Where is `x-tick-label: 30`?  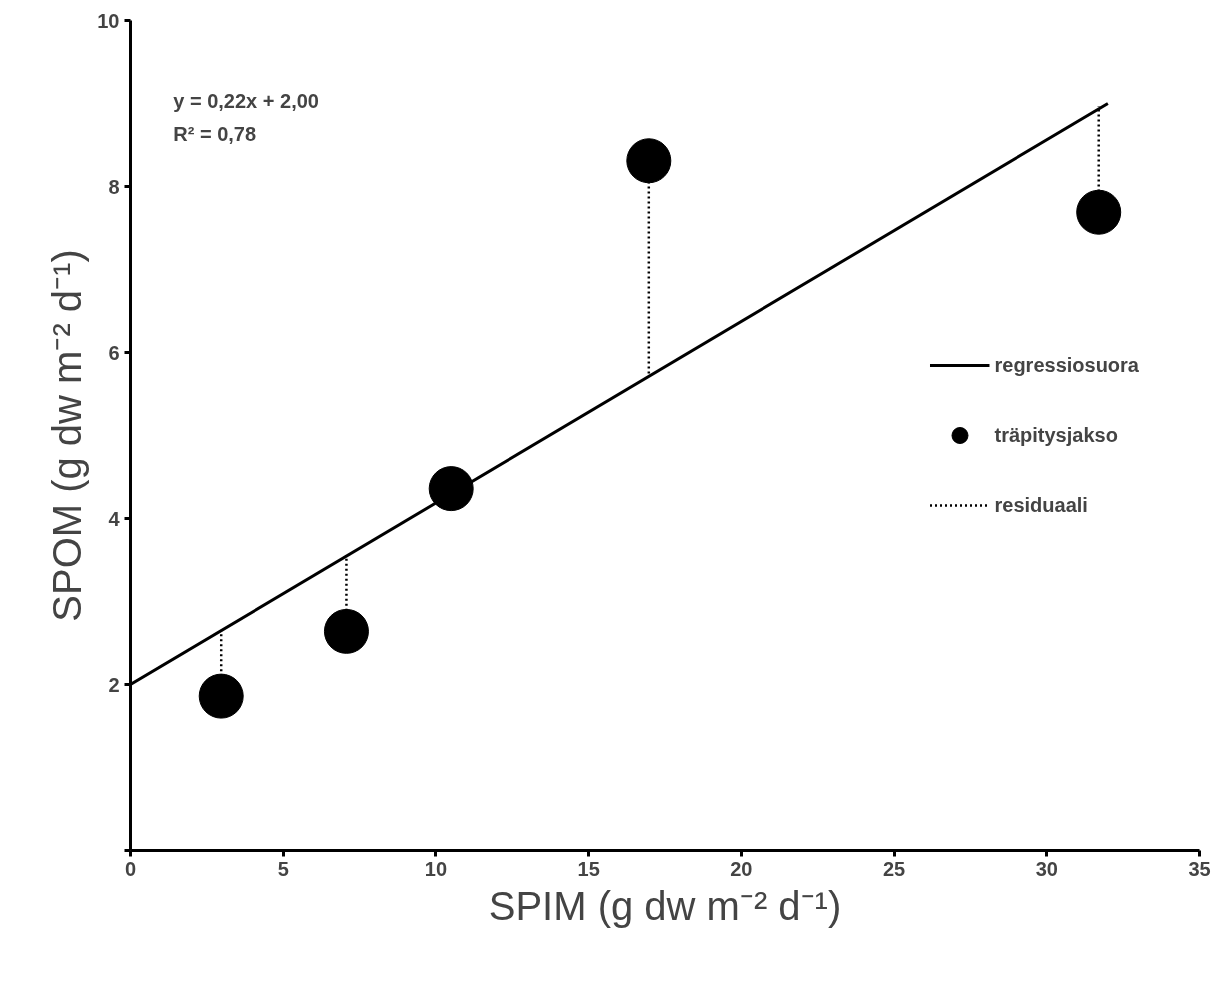
x-tick-label: 30 is located at coordinates (1046, 868).